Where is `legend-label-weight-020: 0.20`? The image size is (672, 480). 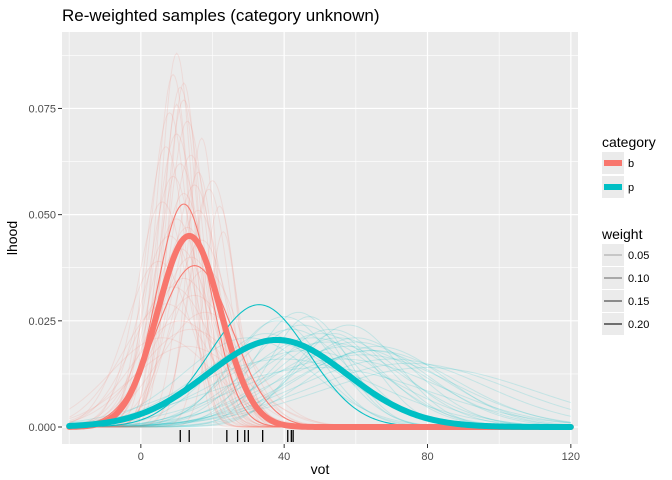
legend-label-weight-020: 0.20 is located at coordinates (638, 325).